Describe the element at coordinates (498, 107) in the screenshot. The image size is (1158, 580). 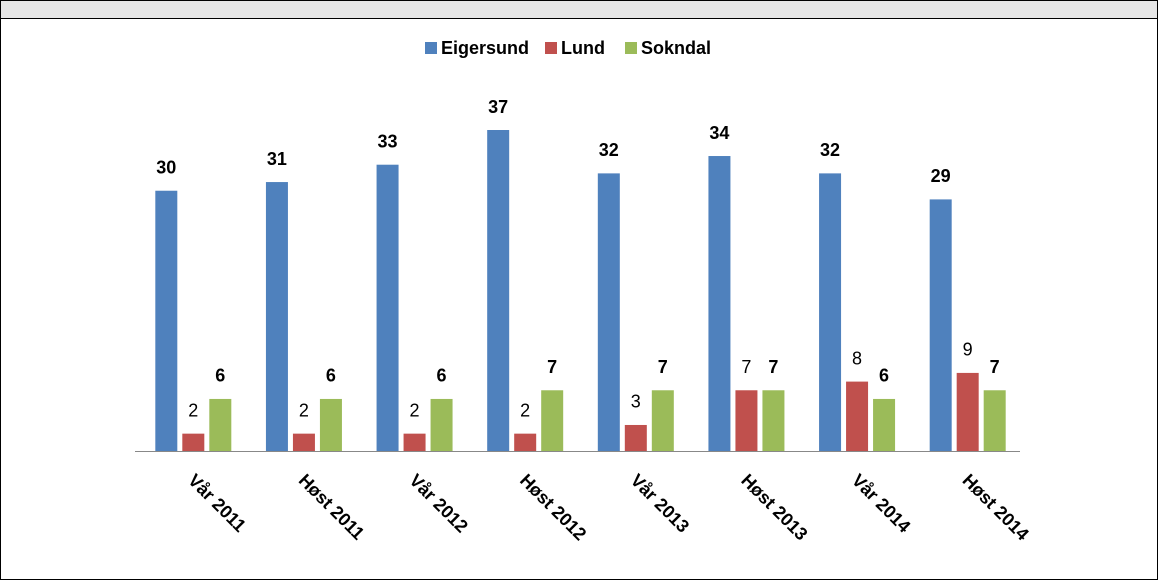
I see `value-label: 37` at that location.